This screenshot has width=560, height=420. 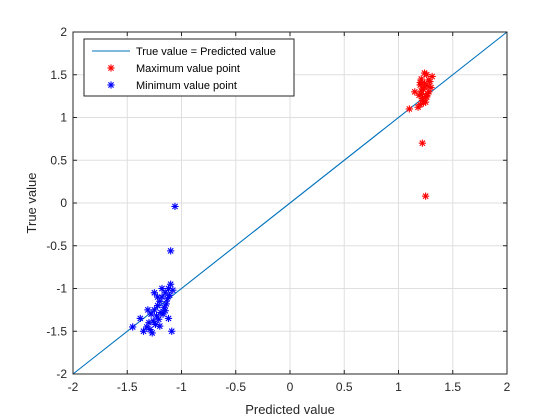 What do you see at coordinates (73, 387) in the screenshot?
I see `x-tick-label: -2` at bounding box center [73, 387].